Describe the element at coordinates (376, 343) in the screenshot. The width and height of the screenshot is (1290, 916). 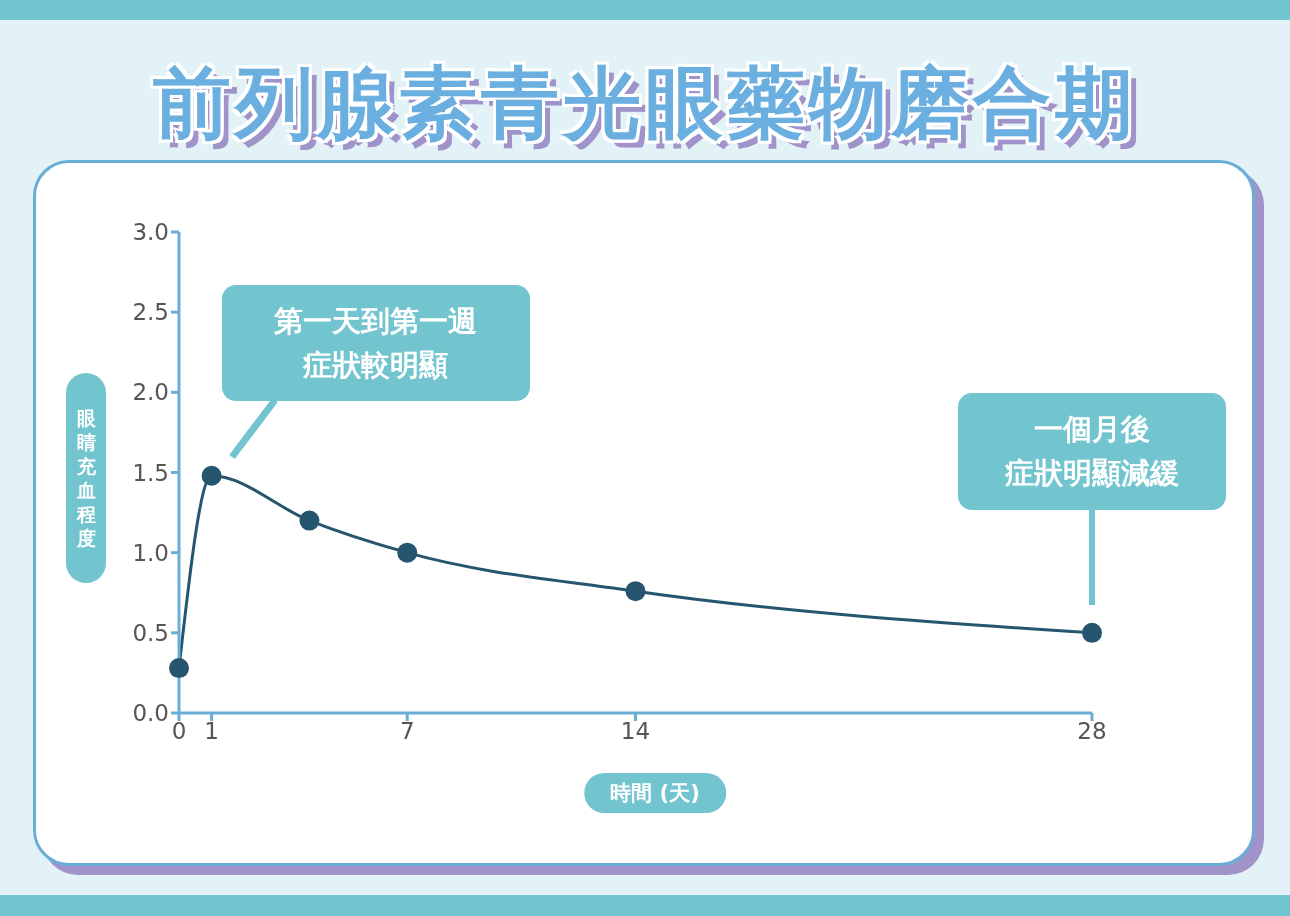
I see `annotation: 第一天到第一週症狀較明顯` at that location.